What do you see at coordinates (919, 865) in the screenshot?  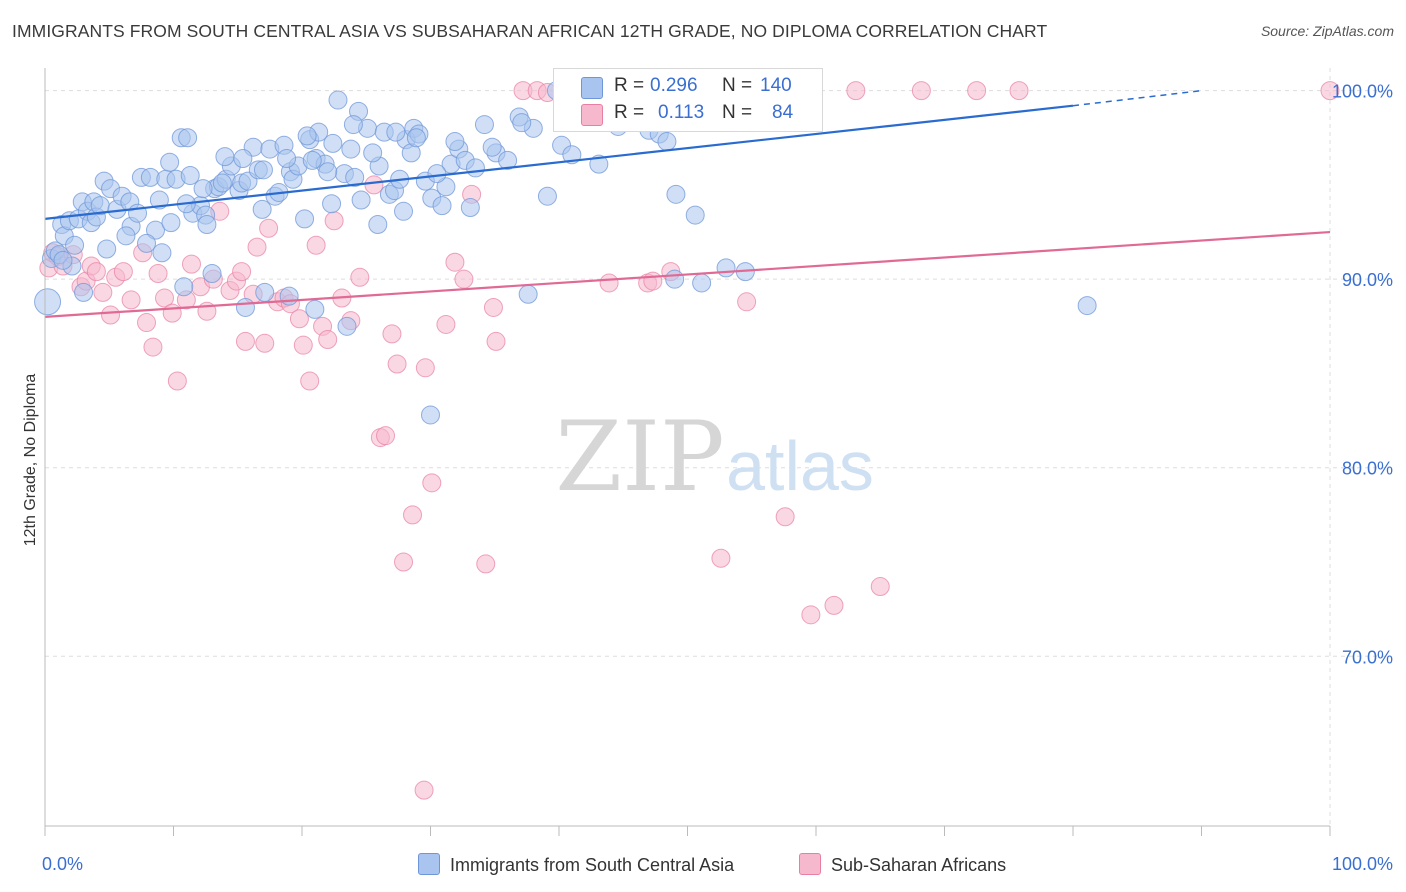 I see `legend-label-subsaharan: Sub-Saharan Africans` at bounding box center [919, 865].